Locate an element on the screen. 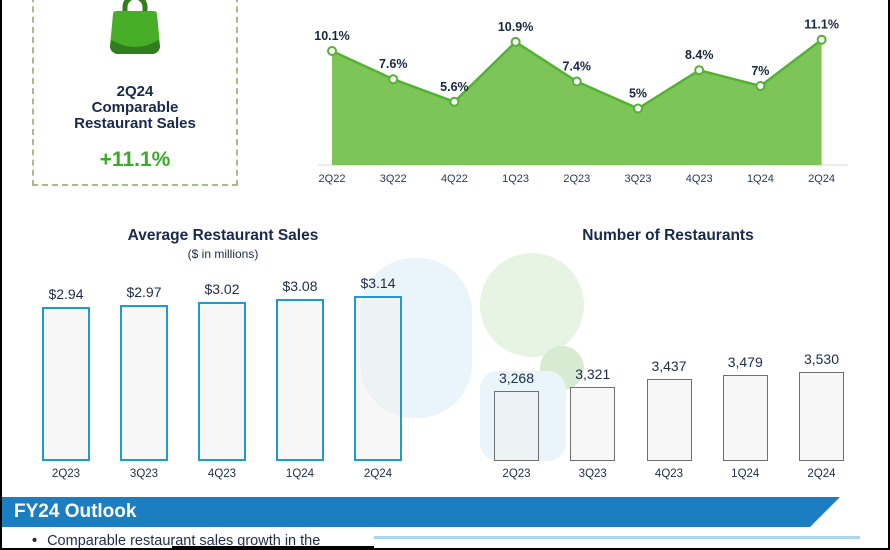  x-tick-label: 3Q23 is located at coordinates (638, 179).